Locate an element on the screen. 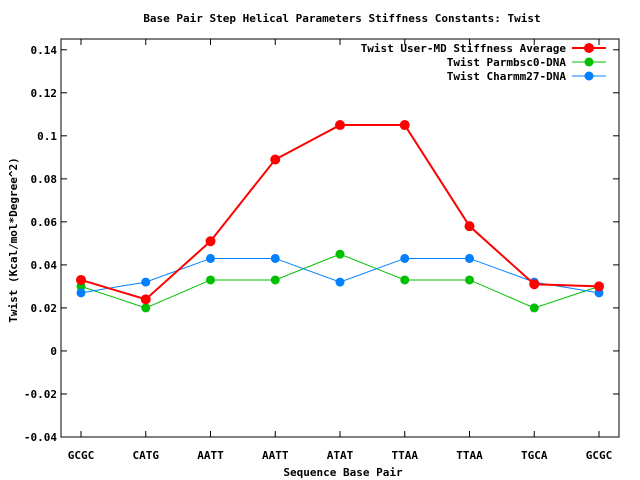 Image resolution: width=640 pixels, height=480 pixels. x-tick-label: CATG is located at coordinates (146, 455).